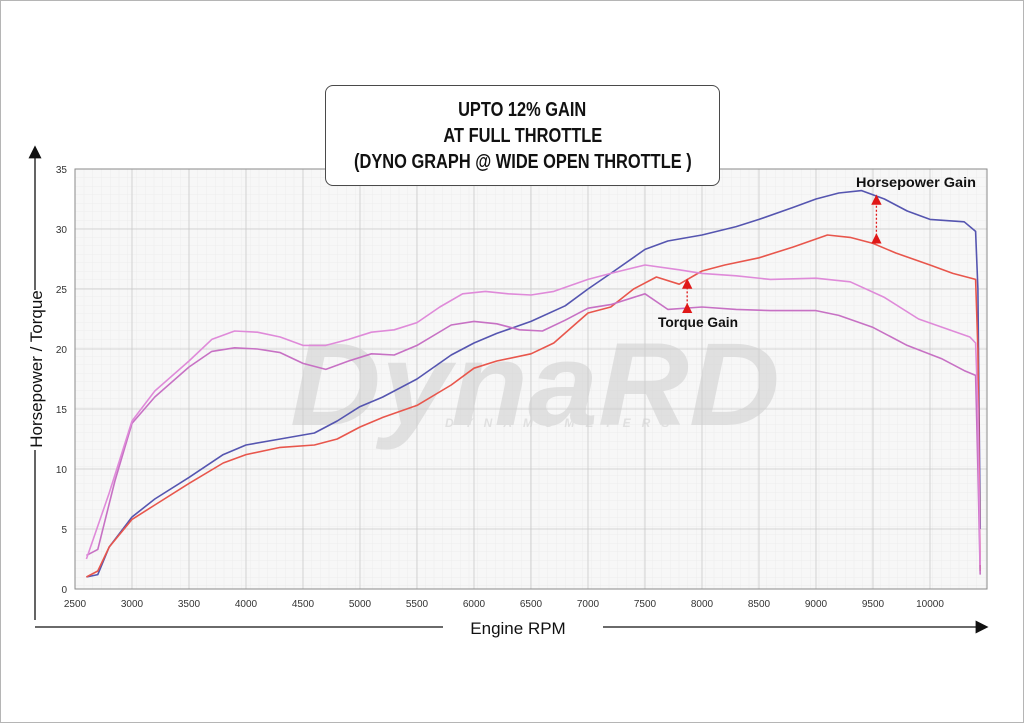  I want to click on x-tick-label: 9500, so click(873, 604).